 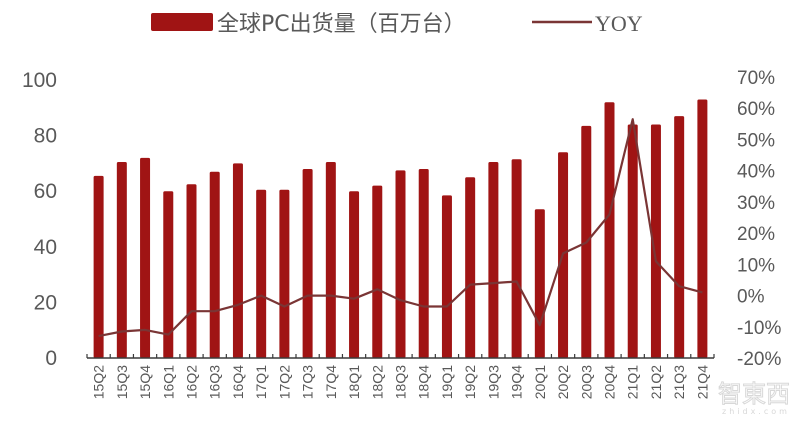 I want to click on legend-bar-label: 全球PC出货量（百万台）, so click(x=341, y=24).